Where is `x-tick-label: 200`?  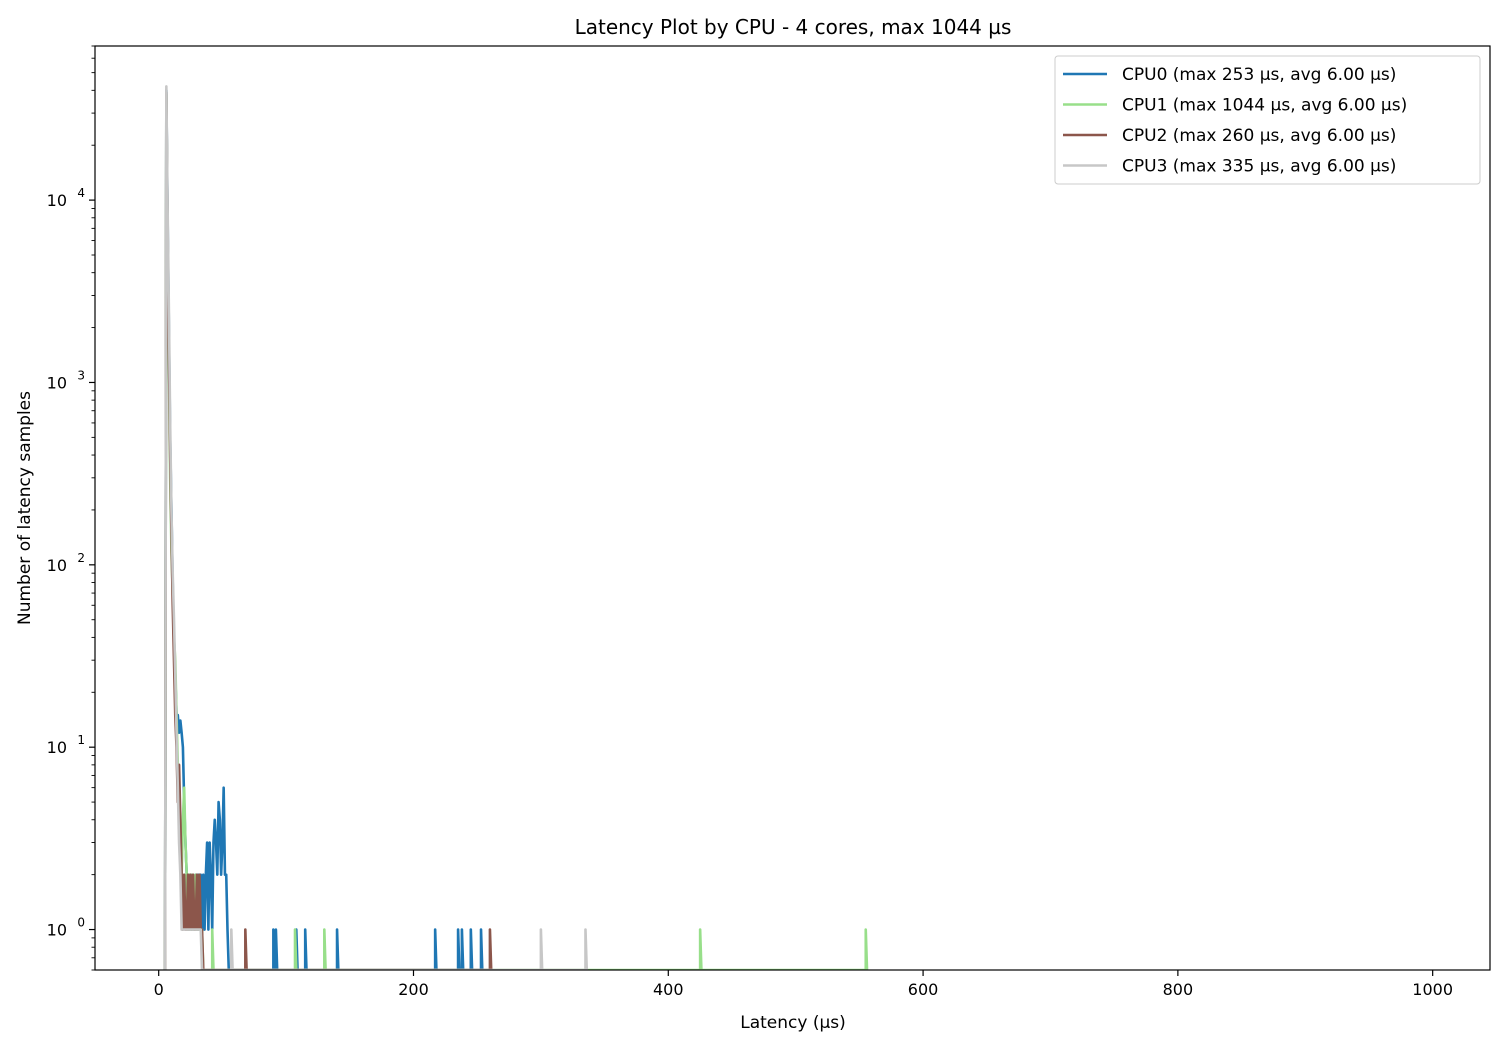 x-tick-label: 200 is located at coordinates (413, 989).